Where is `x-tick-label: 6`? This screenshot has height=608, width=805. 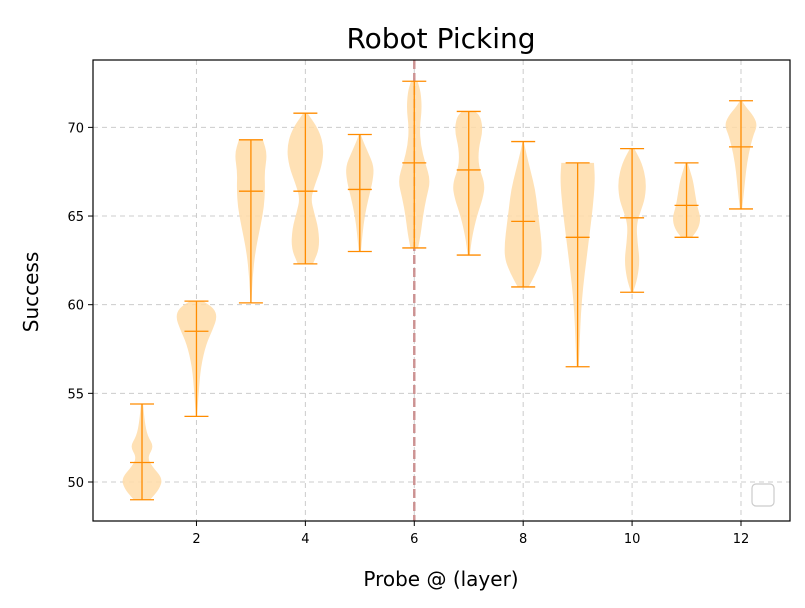
x-tick-label: 6 is located at coordinates (414, 539).